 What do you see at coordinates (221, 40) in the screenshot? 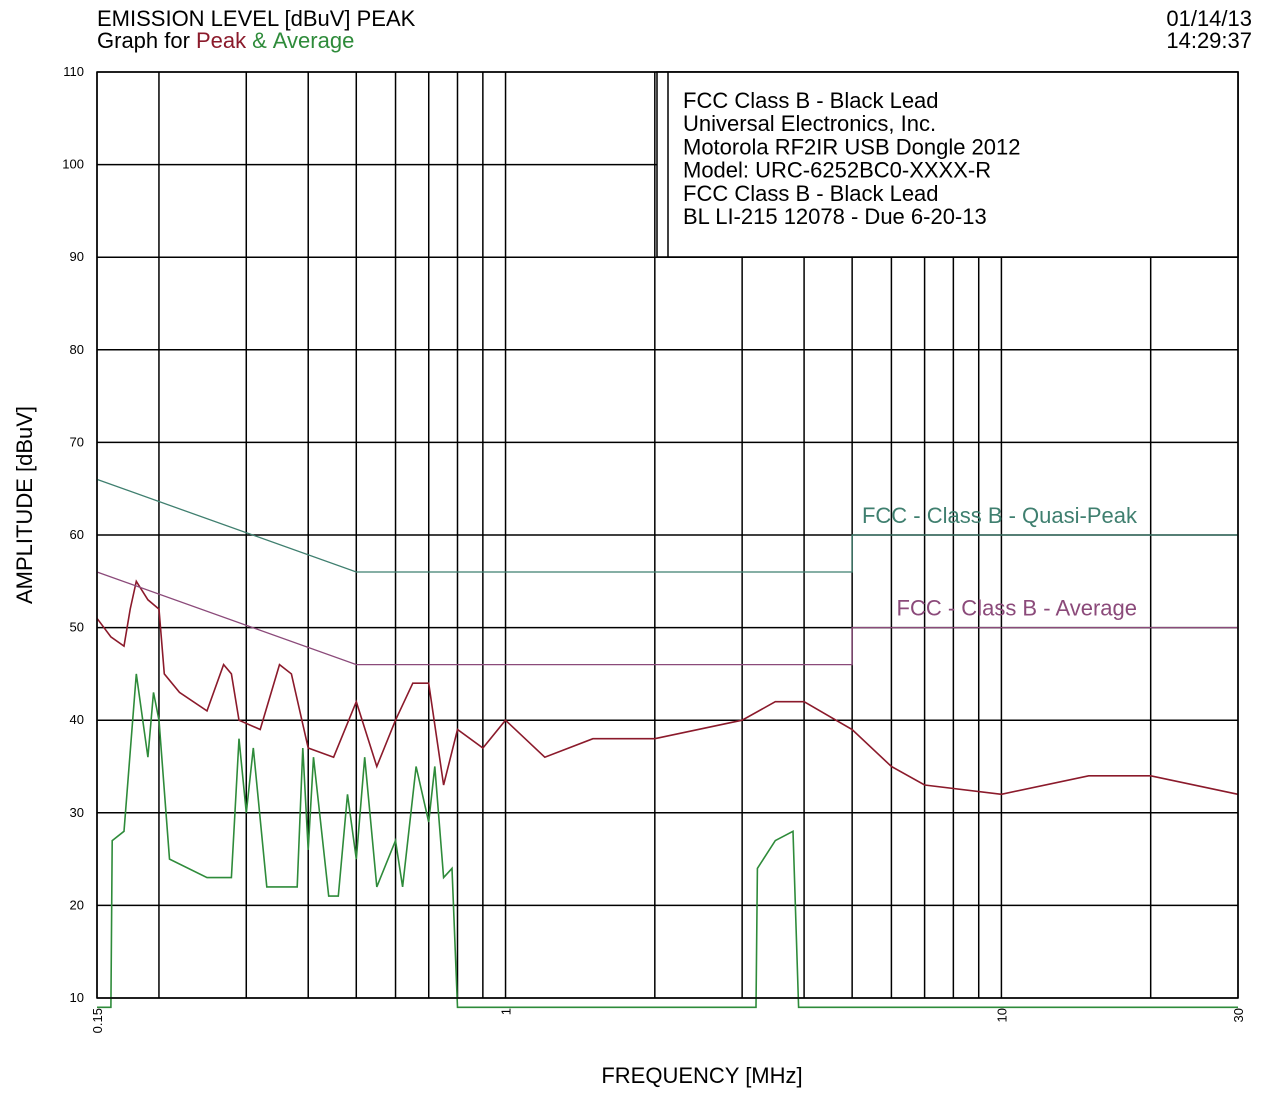
I see `legend-entry: Peak` at bounding box center [221, 40].